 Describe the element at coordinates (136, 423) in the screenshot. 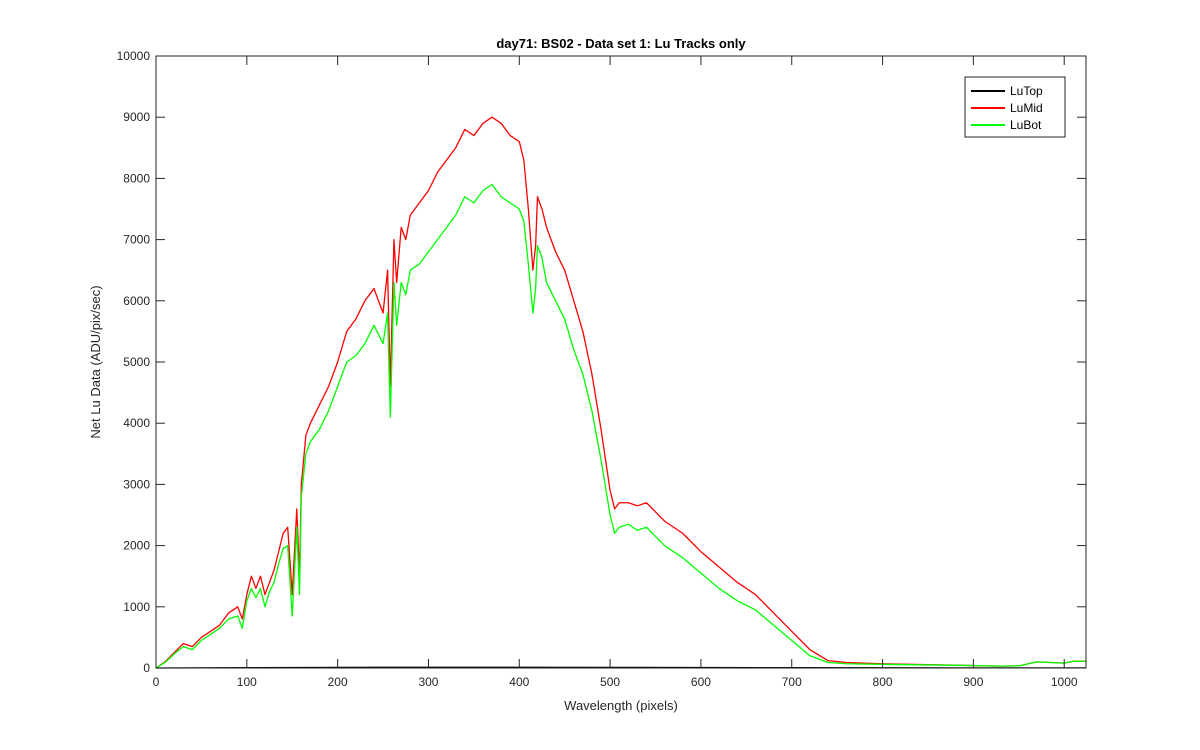

I see `y-tick-label: 4000` at that location.